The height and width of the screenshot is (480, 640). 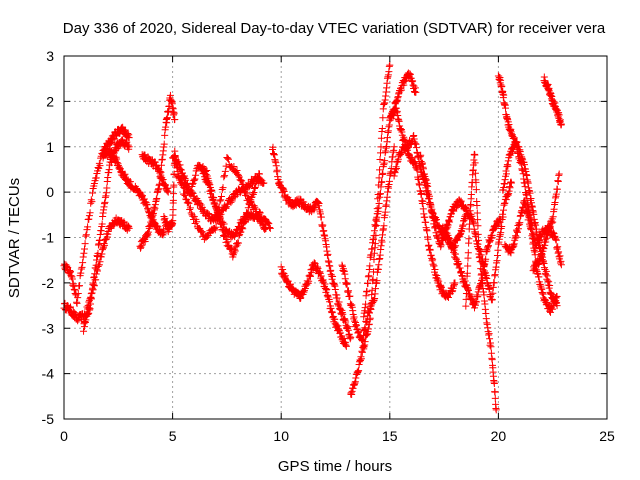 What do you see at coordinates (368, 244) in the screenshot?
I see `series-track-m` at bounding box center [368, 244].